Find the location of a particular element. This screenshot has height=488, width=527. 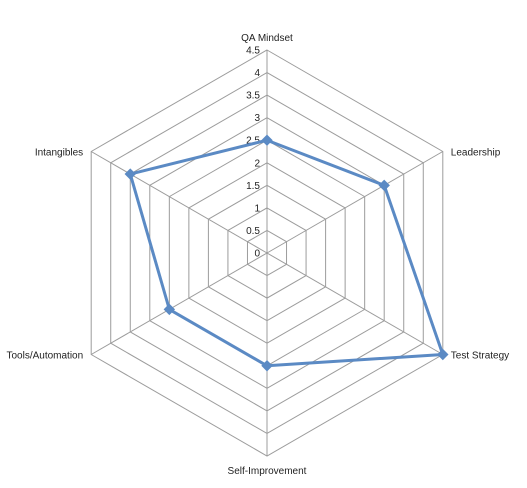

category-label: Leadership is located at coordinates (476, 153).